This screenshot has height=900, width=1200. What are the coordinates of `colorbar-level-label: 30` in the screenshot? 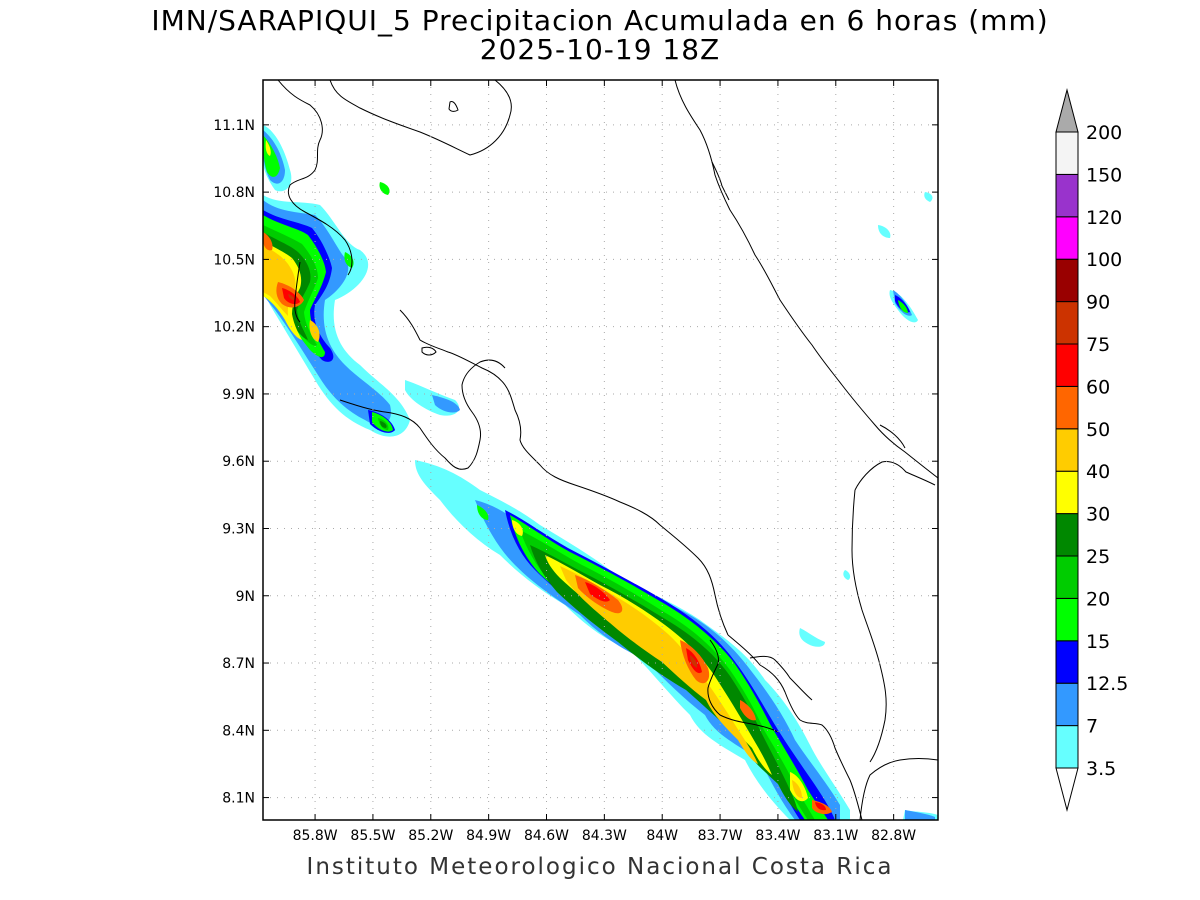 It's located at (1098, 515).